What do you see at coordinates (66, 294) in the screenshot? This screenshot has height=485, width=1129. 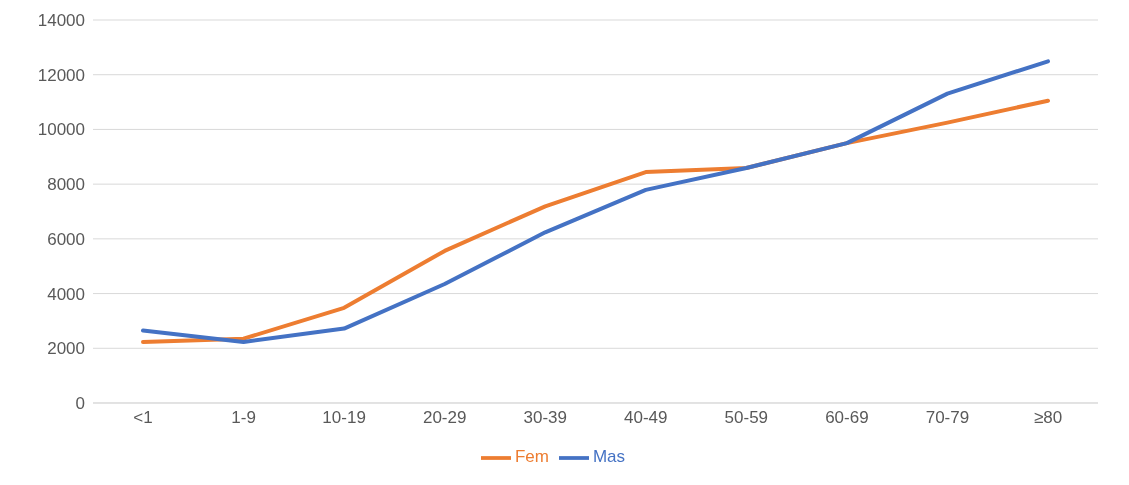 I see `y-tick-label: 4000` at bounding box center [66, 294].